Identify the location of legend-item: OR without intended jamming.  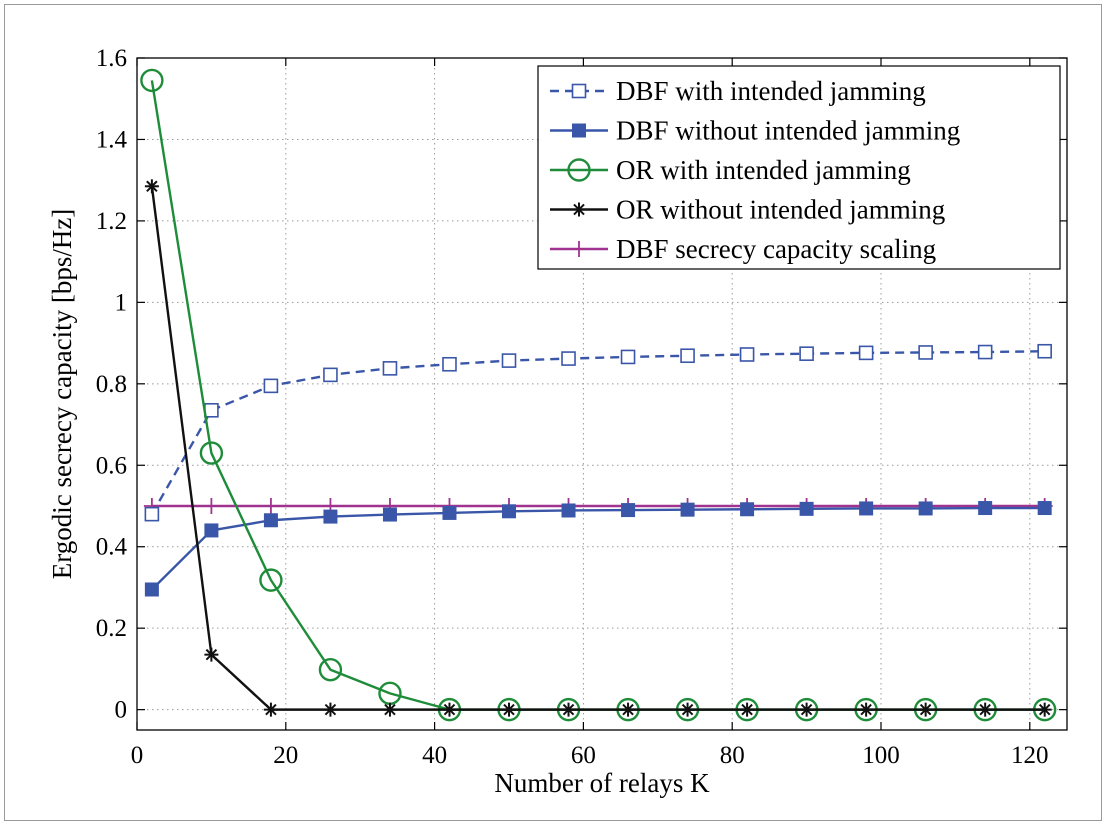
(747, 210).